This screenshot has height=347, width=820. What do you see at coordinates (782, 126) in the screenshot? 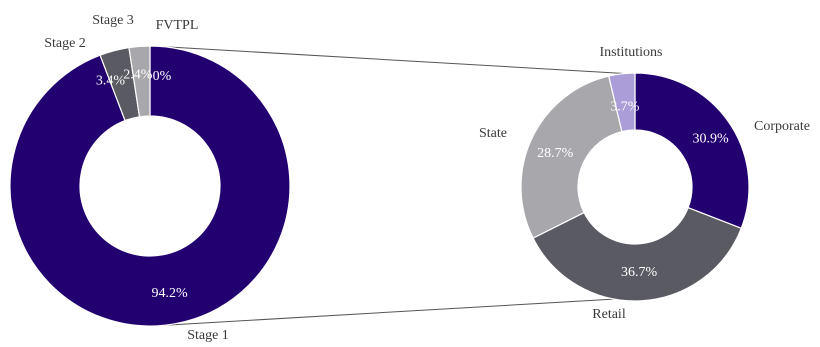
I see `category-label-corporate: Corporate` at bounding box center [782, 126].